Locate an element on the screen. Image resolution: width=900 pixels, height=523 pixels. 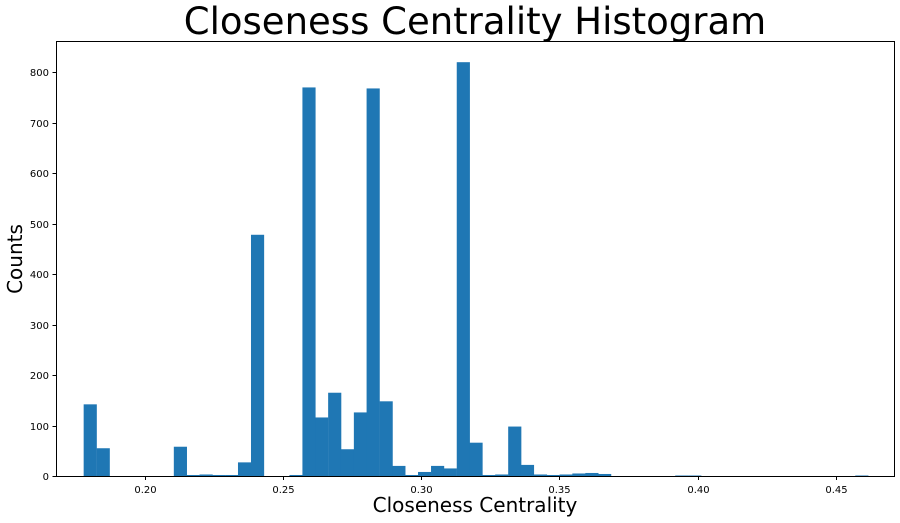
y-tick-label: 100 is located at coordinates (39, 427).